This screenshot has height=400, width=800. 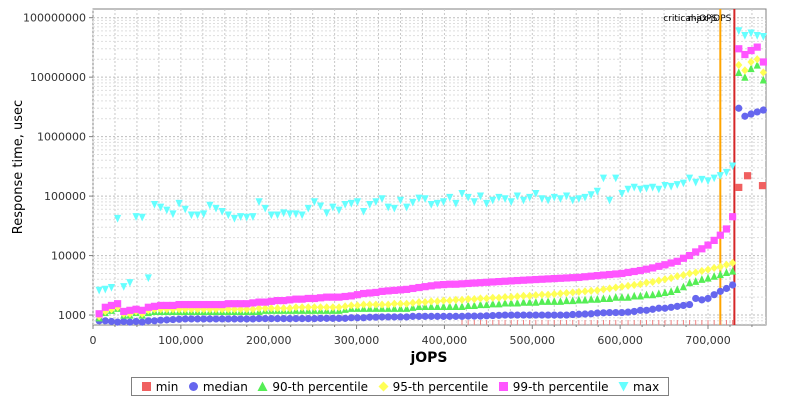 I want to click on legend-label: max, so click(x=646, y=386).